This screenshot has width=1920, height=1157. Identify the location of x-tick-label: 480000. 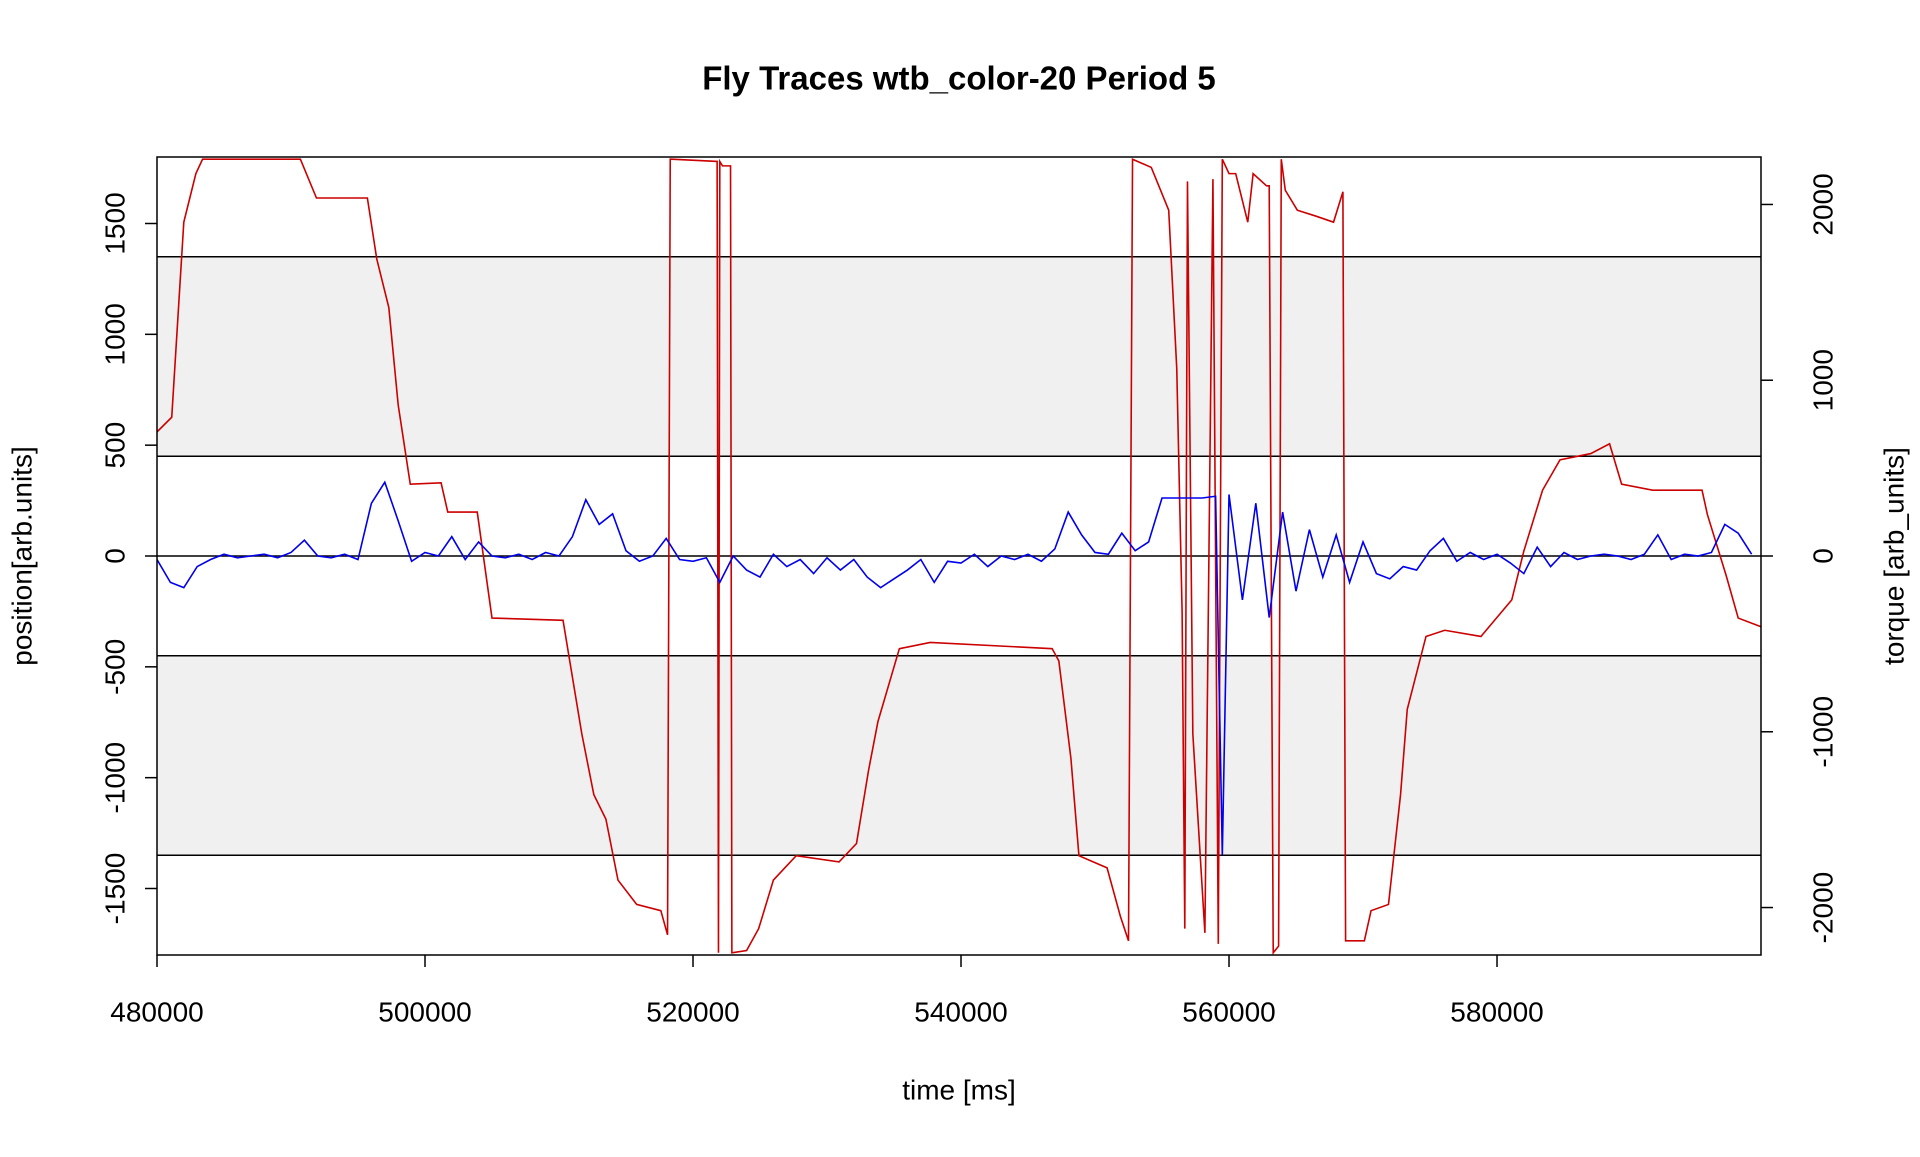
(156, 1011).